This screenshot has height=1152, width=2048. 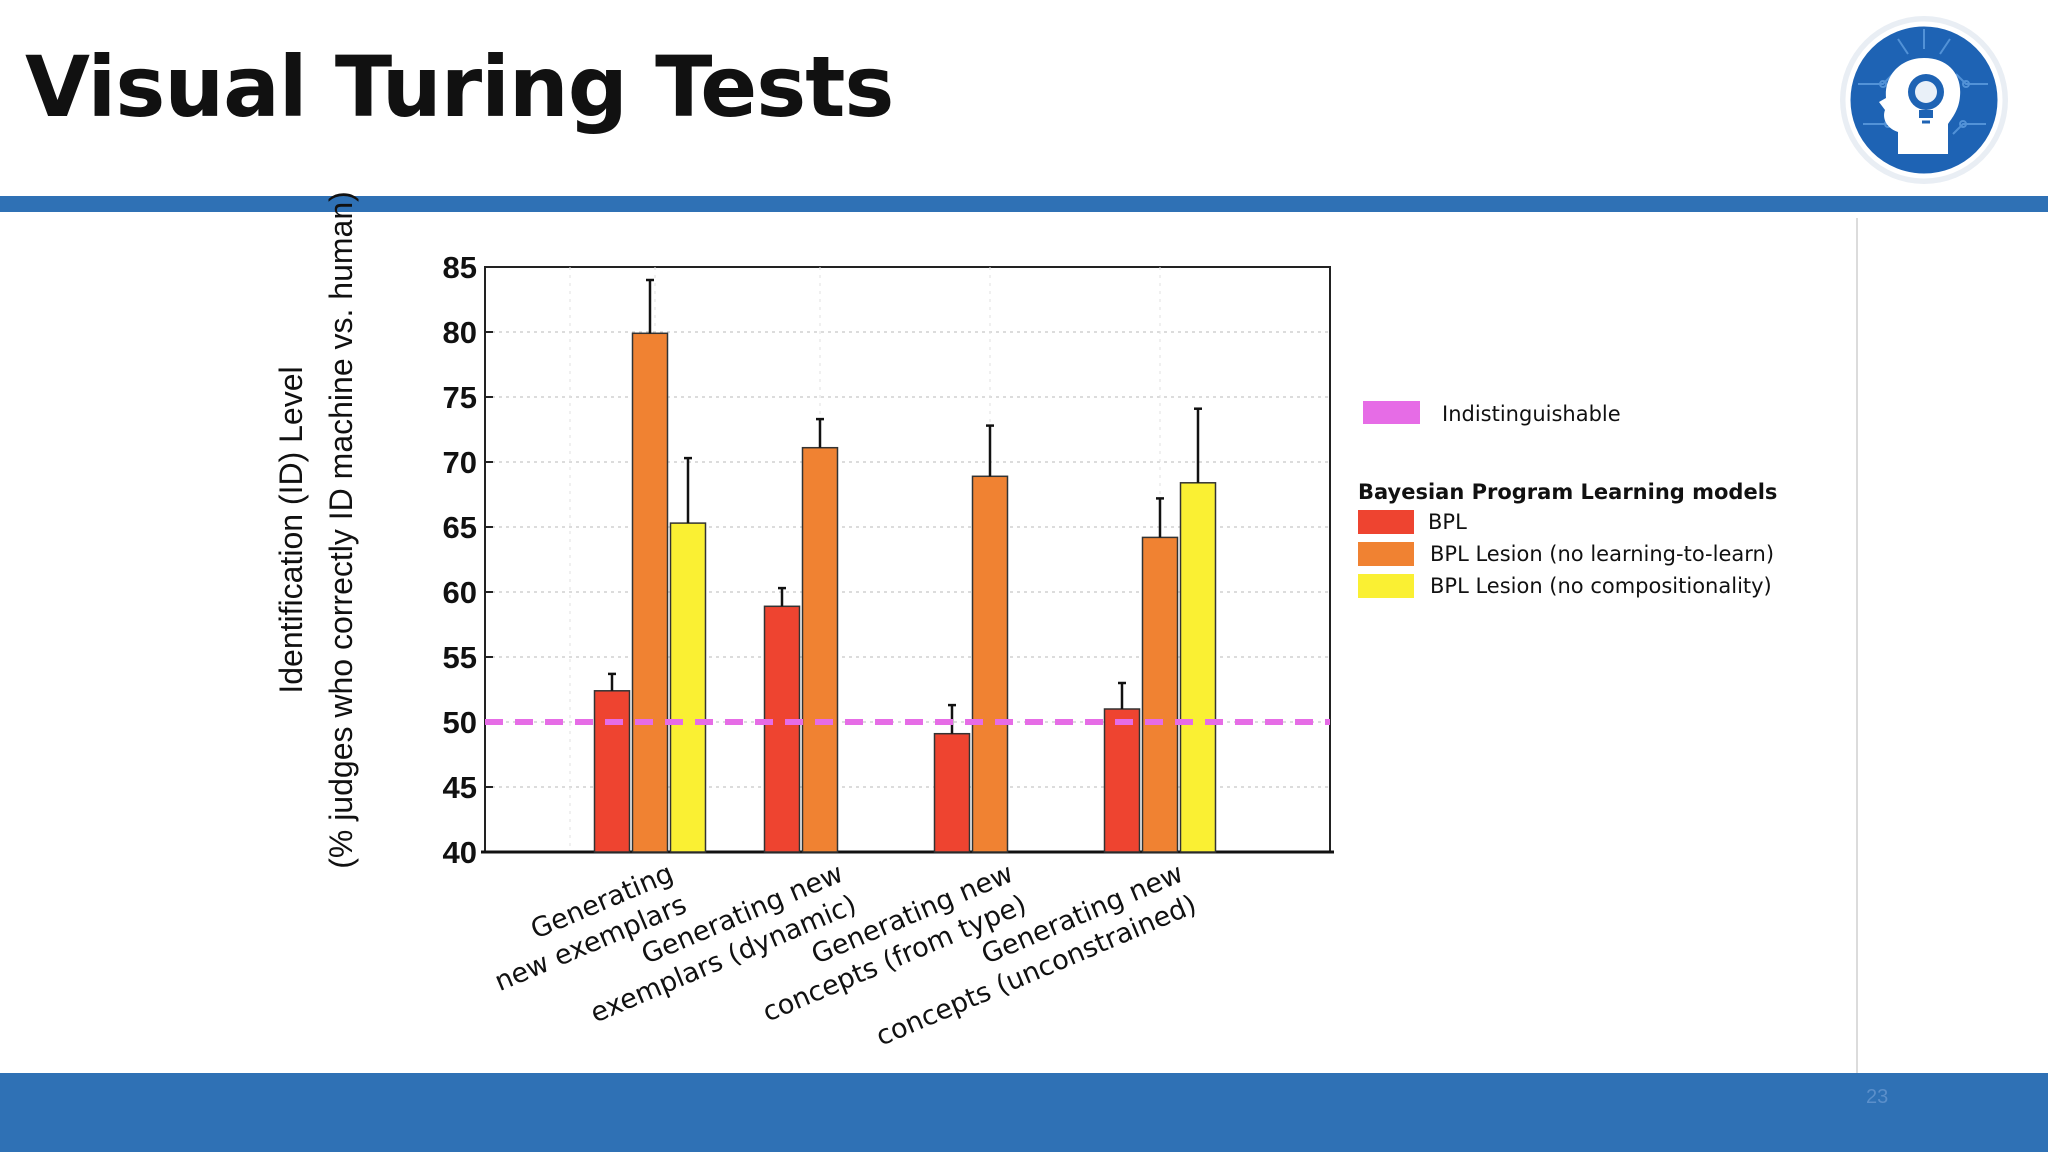 What do you see at coordinates (459, 87) in the screenshot?
I see `slide-title: Visual Turing Tests` at bounding box center [459, 87].